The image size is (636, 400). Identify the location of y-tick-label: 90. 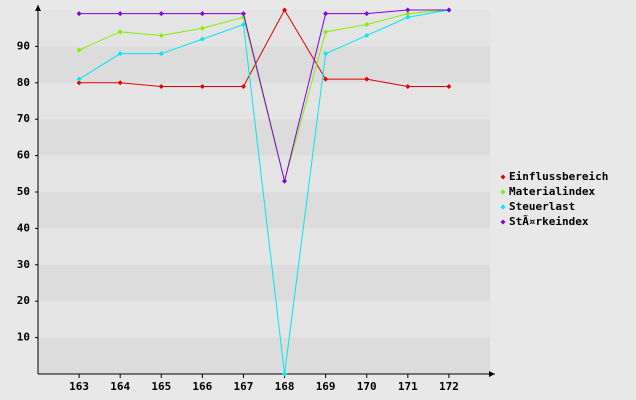
(23, 45).